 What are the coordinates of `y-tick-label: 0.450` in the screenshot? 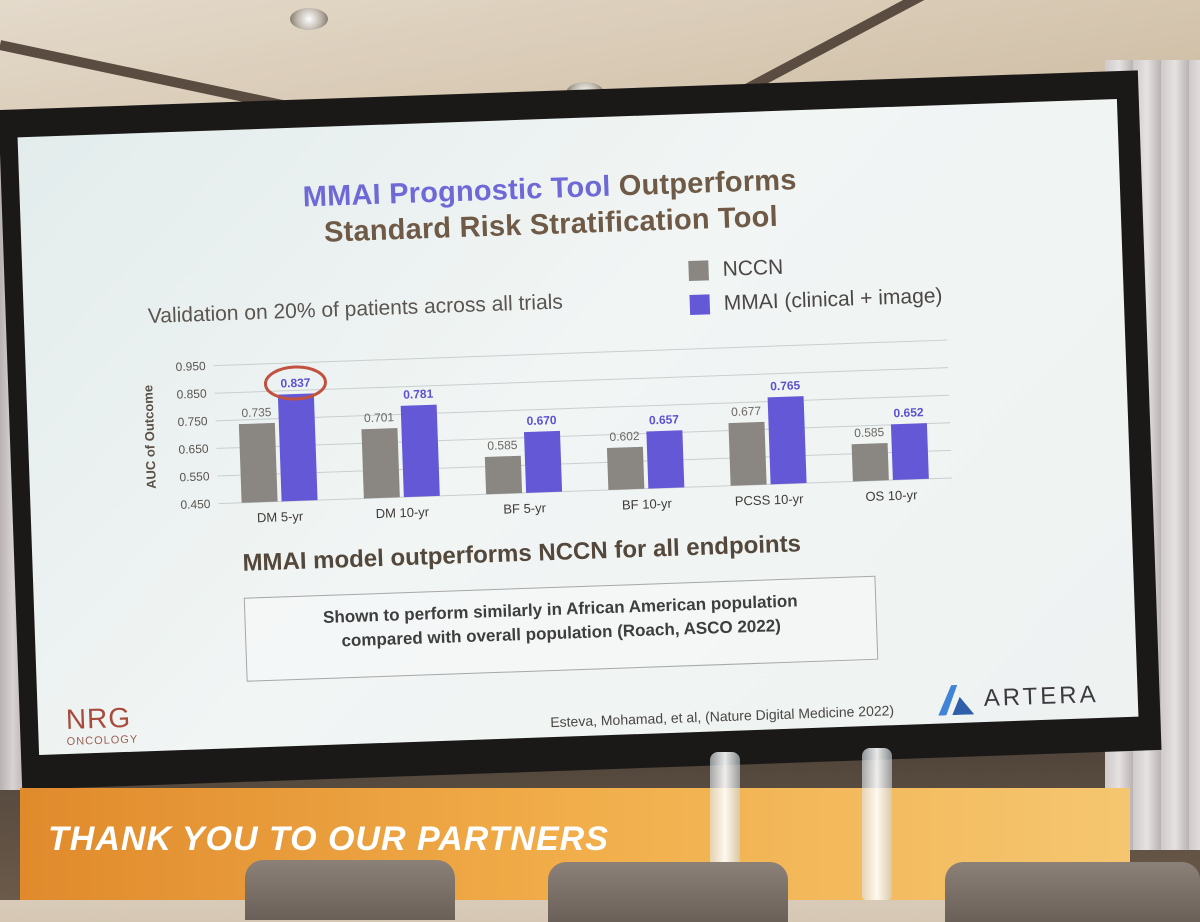 It's located at (195, 504).